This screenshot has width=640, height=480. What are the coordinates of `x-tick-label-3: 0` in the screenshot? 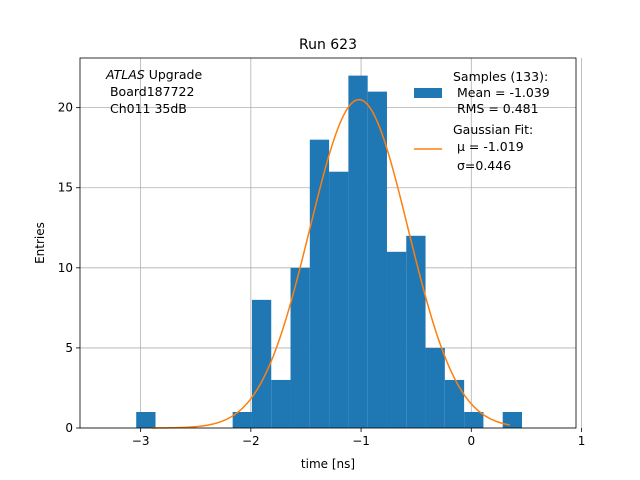 It's located at (471, 441).